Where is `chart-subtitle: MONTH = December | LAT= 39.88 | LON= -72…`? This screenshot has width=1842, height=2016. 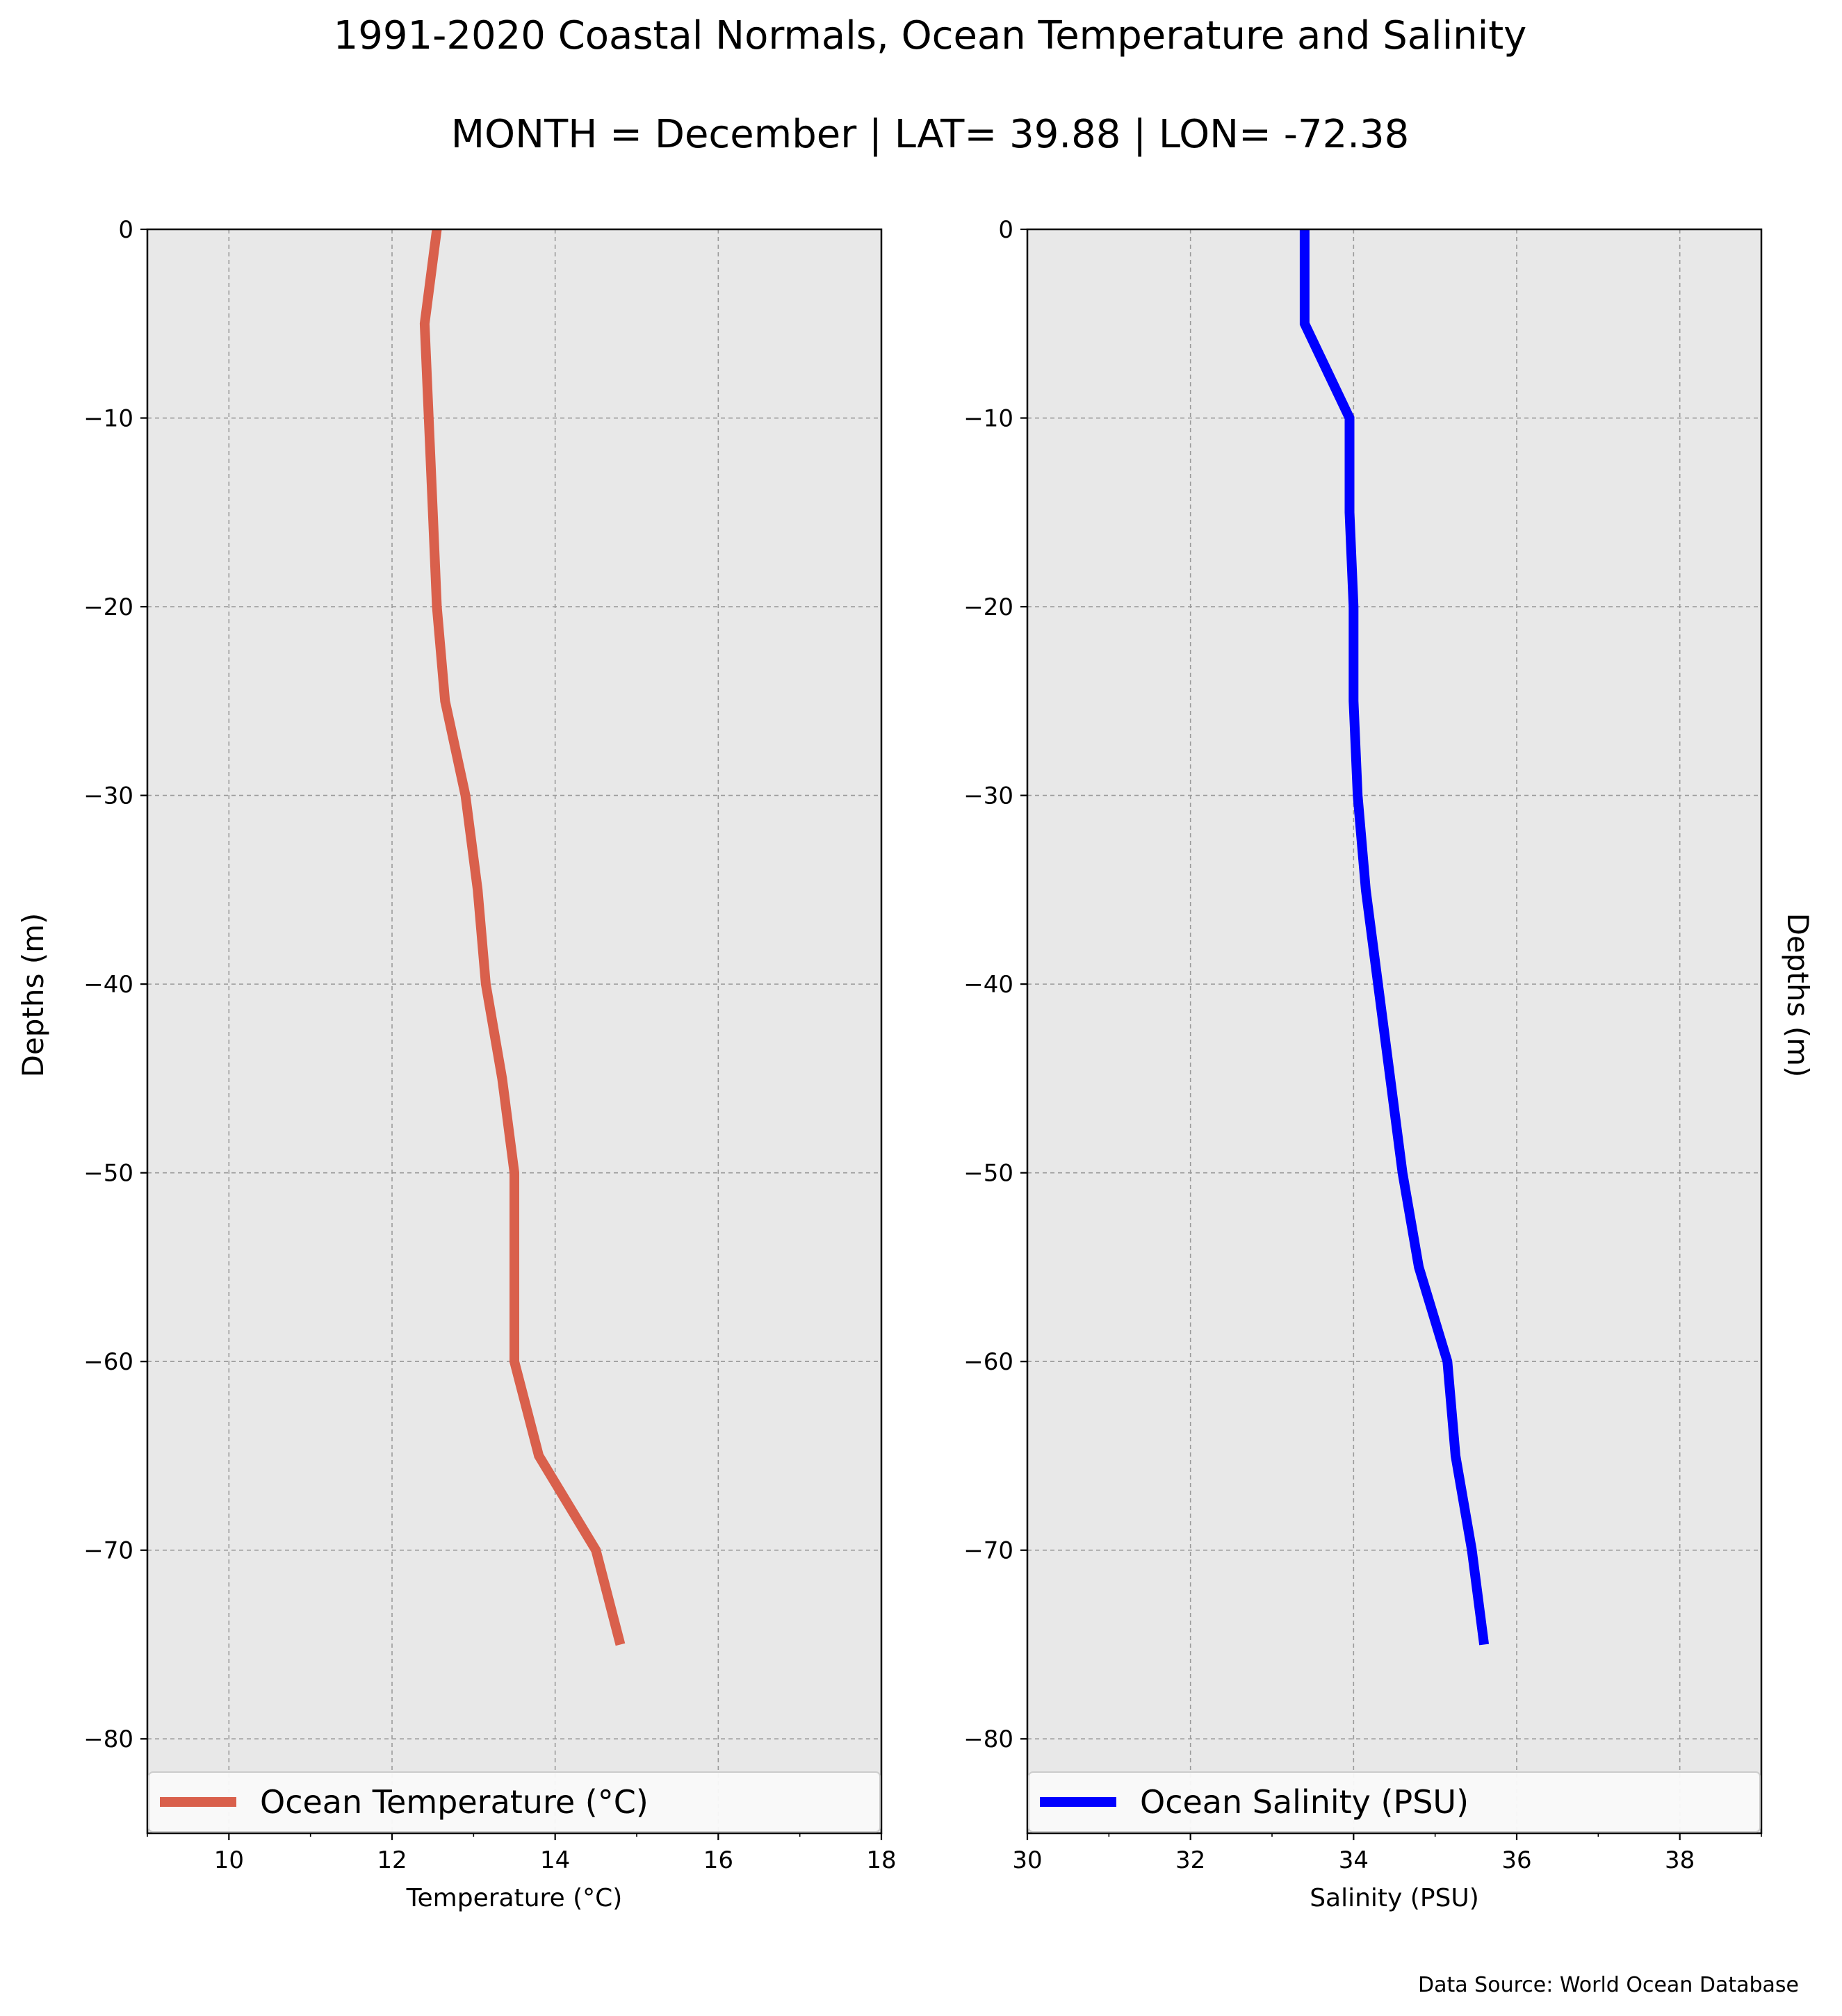
chart-subtitle: MONTH = December | LAT= 39.88 | LON= -72… is located at coordinates (931, 135).